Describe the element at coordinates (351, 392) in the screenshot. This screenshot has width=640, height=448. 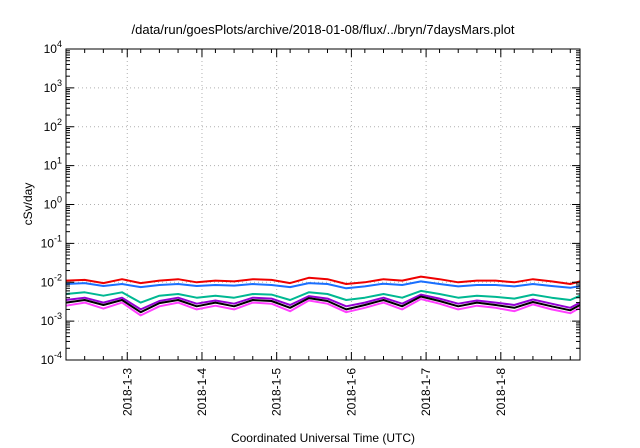
I see `x-tick-label: 2018-1-6` at that location.